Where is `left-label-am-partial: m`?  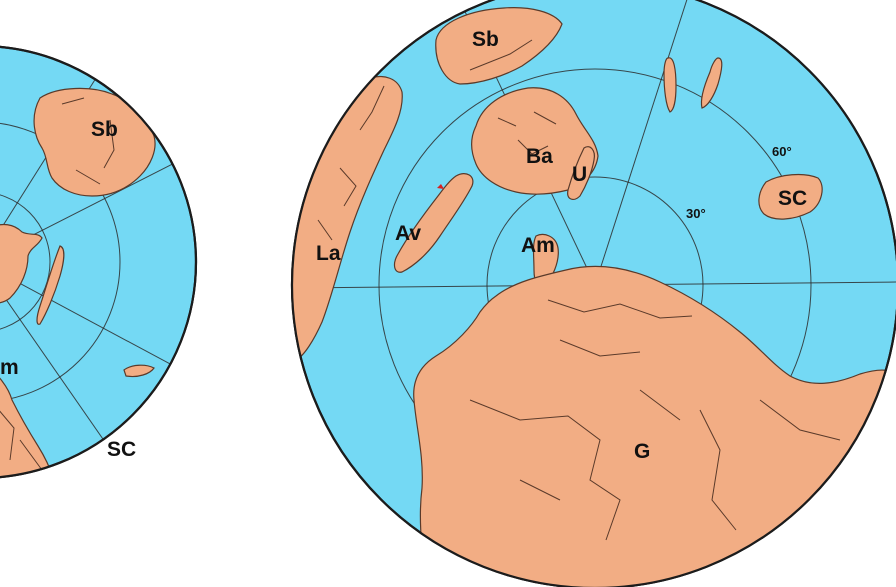
left-label-am-partial: m is located at coordinates (9, 367).